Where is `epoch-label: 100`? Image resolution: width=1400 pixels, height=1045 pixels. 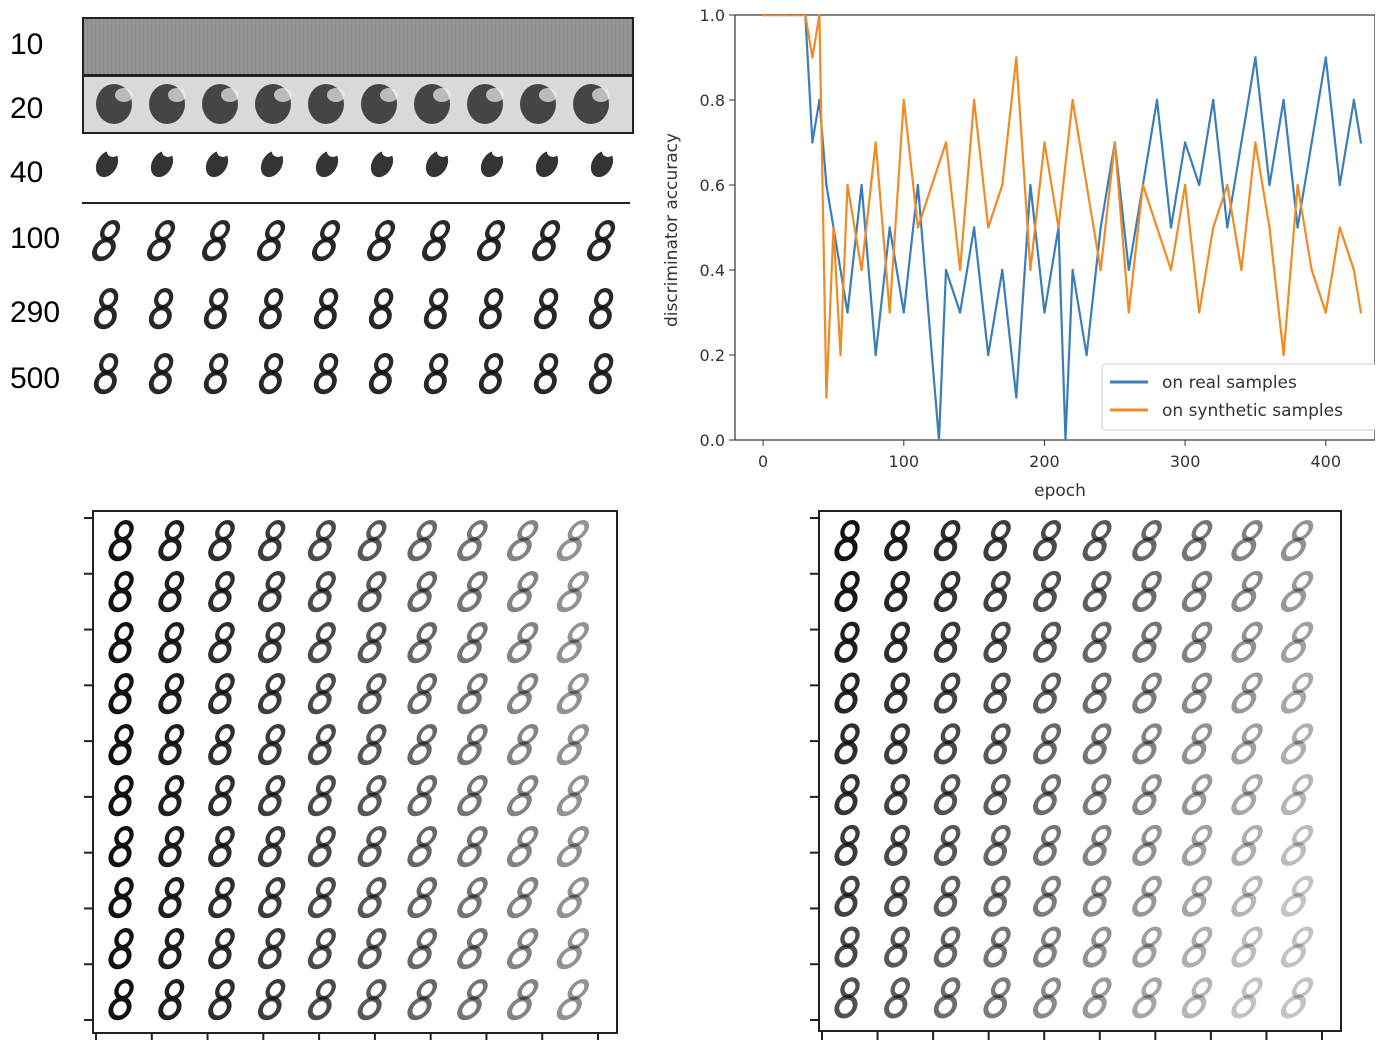 epoch-label: 100 is located at coordinates (35, 238).